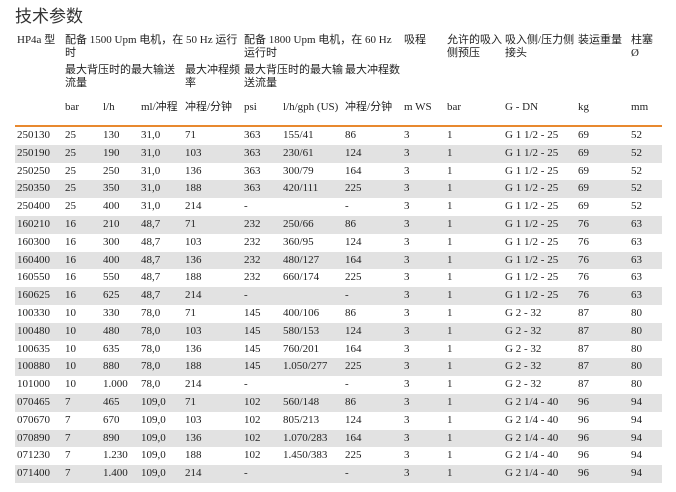 The image size is (676, 492). What do you see at coordinates (339, 296) in the screenshot?
I see `table-row: 160625 16 625 48,7 214 - - 3 1 G 1 1/2 - 25 76 63` at bounding box center [339, 296].